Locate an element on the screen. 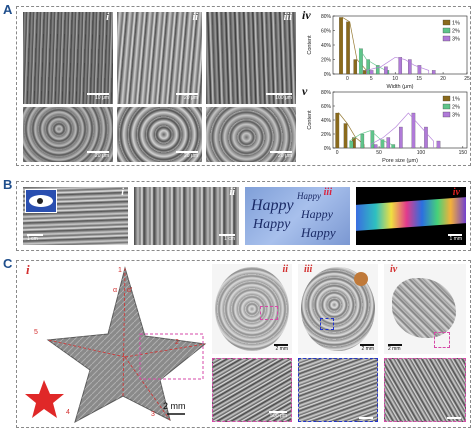 This screenshot has height=431, width=474. sub-label-a-iii: iii is located at coordinates (287, 17).